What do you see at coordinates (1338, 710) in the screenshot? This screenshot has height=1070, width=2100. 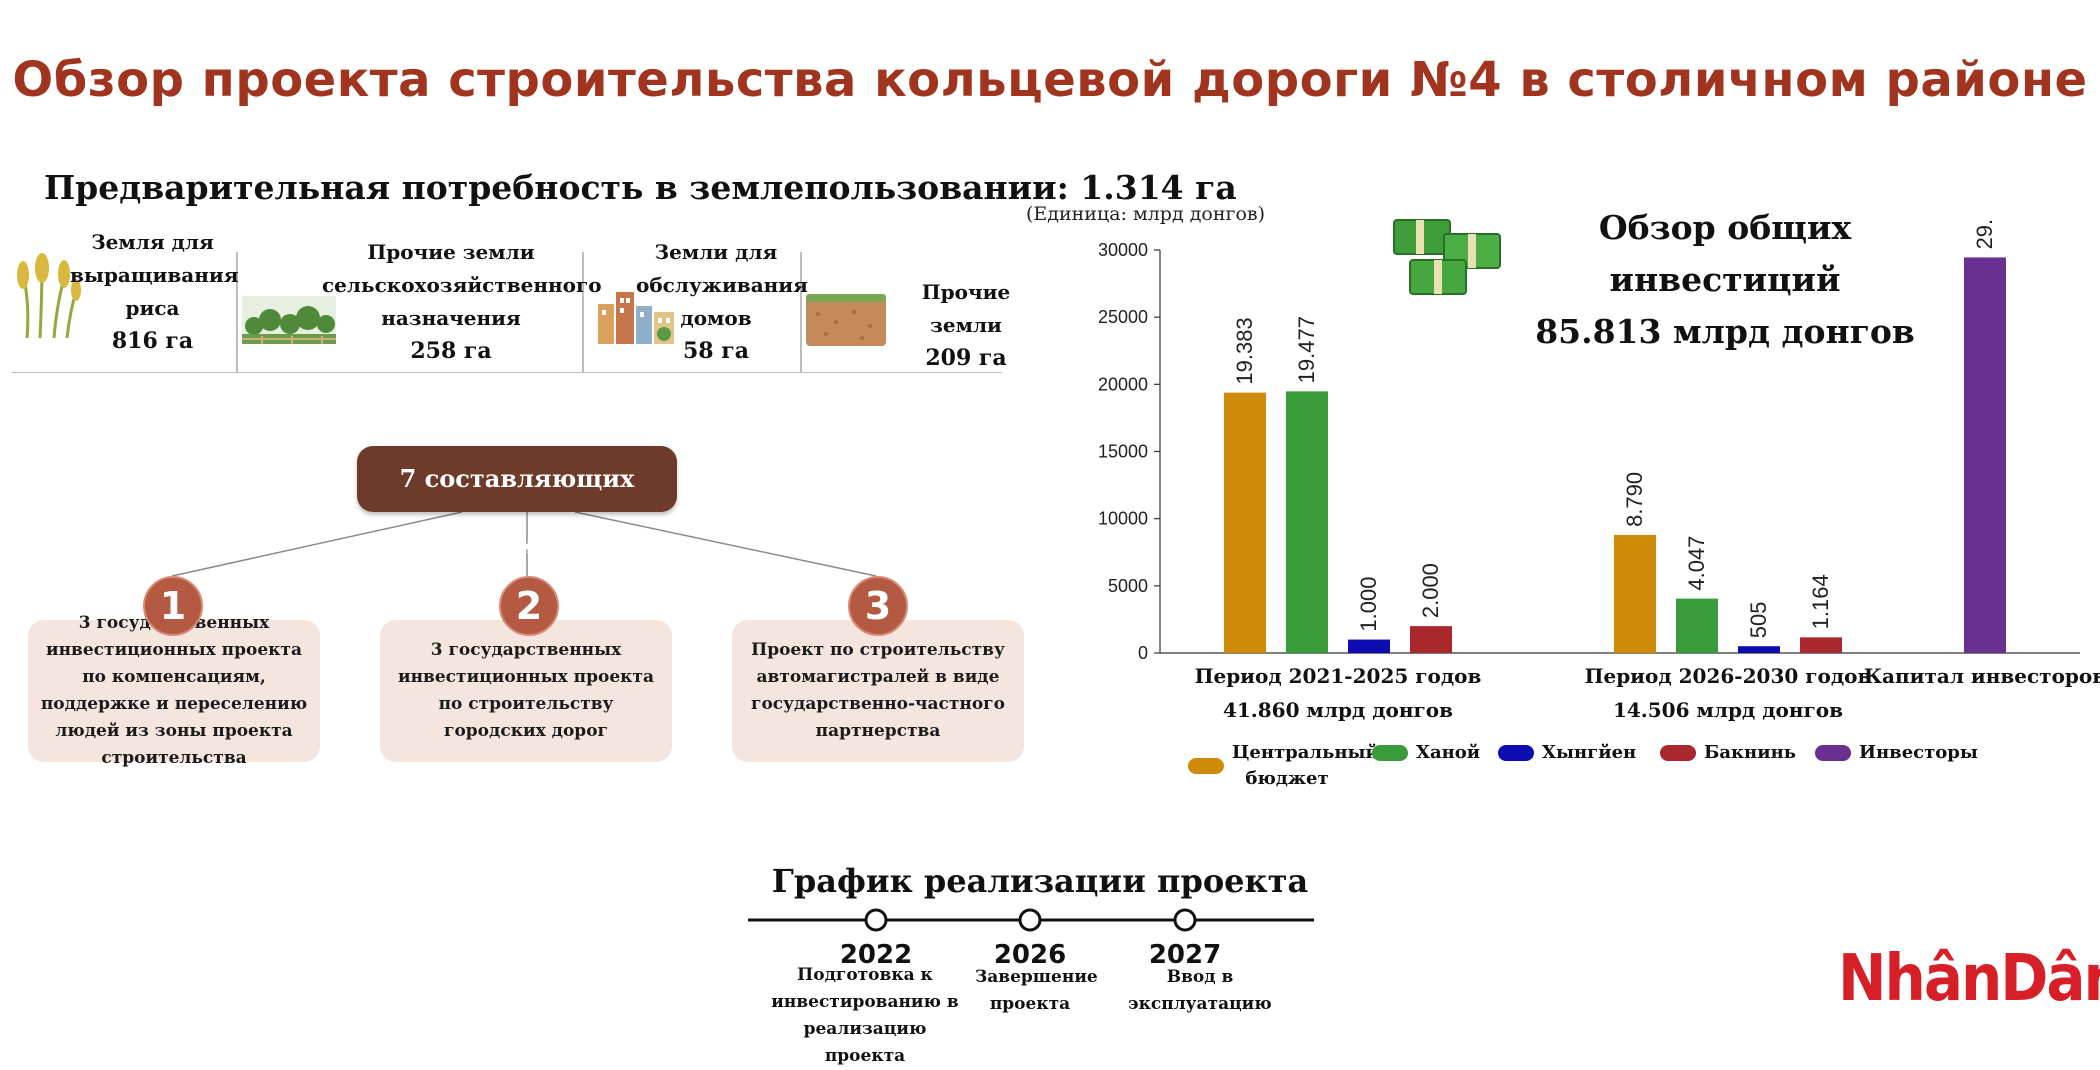 I see `group-sublabel: 41.860 млрд донгов` at bounding box center [1338, 710].